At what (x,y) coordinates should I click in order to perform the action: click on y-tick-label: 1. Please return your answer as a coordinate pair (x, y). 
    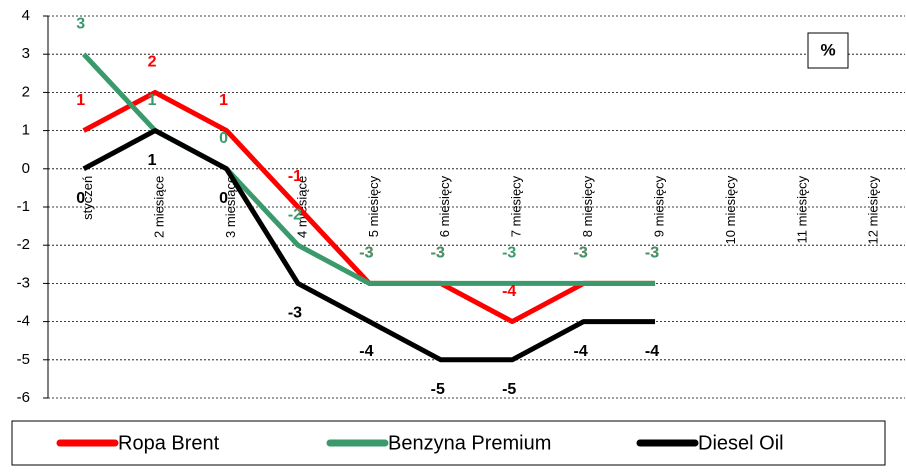
    Looking at the image, I should click on (26, 130).